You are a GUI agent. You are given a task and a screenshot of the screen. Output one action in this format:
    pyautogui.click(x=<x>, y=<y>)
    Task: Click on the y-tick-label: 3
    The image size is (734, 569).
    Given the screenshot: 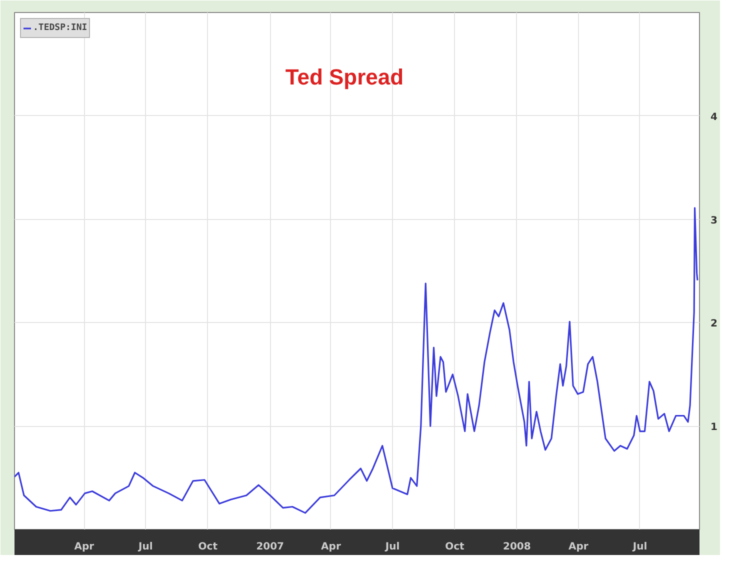 What is the action you would take?
    pyautogui.click(x=714, y=220)
    